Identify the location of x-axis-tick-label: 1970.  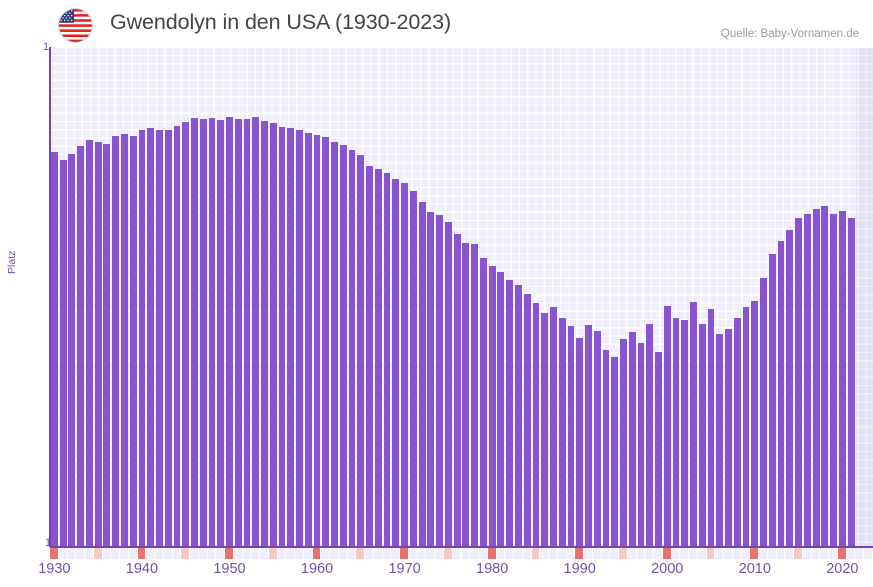
(404, 569).